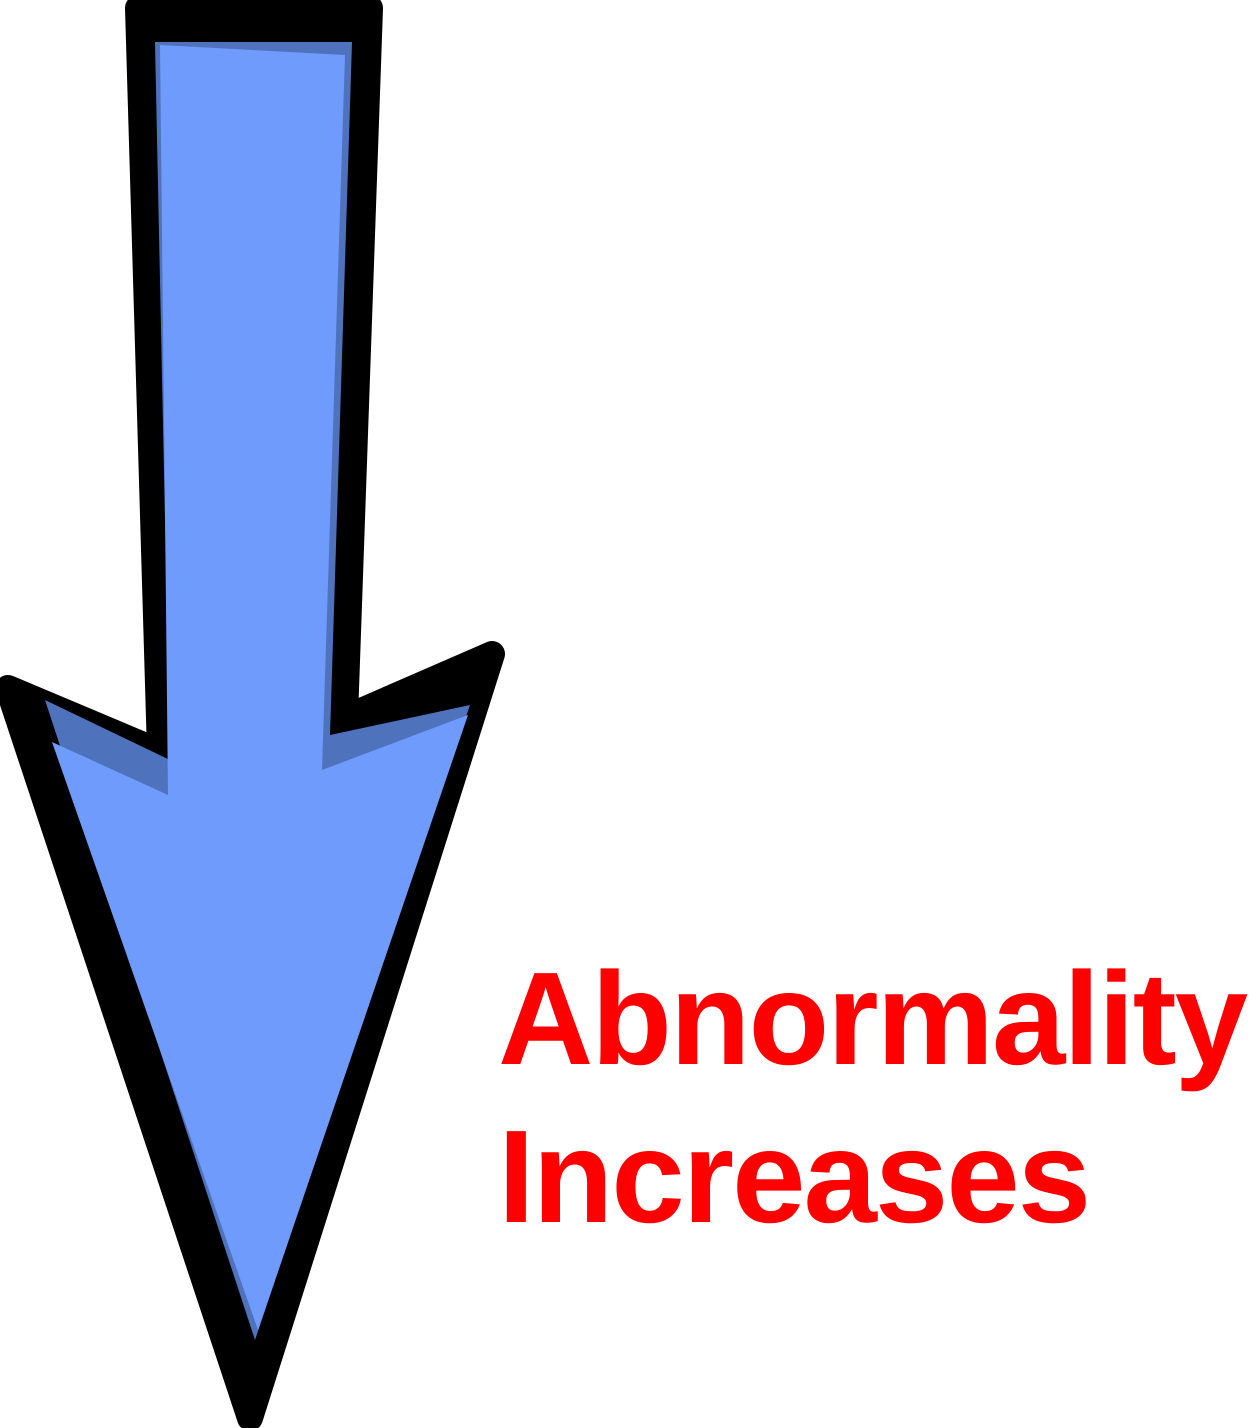  What do you see at coordinates (873, 1018) in the screenshot?
I see `label-line-1: Abnormality` at bounding box center [873, 1018].